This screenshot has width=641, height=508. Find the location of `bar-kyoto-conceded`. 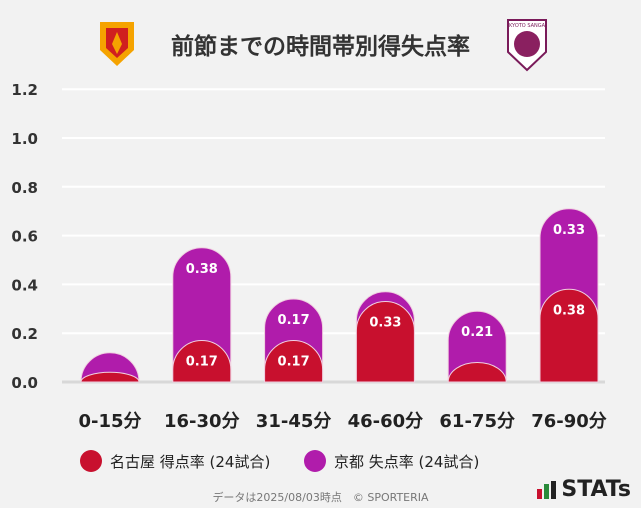

bar-kyoto-conceded is located at coordinates (477, 346).